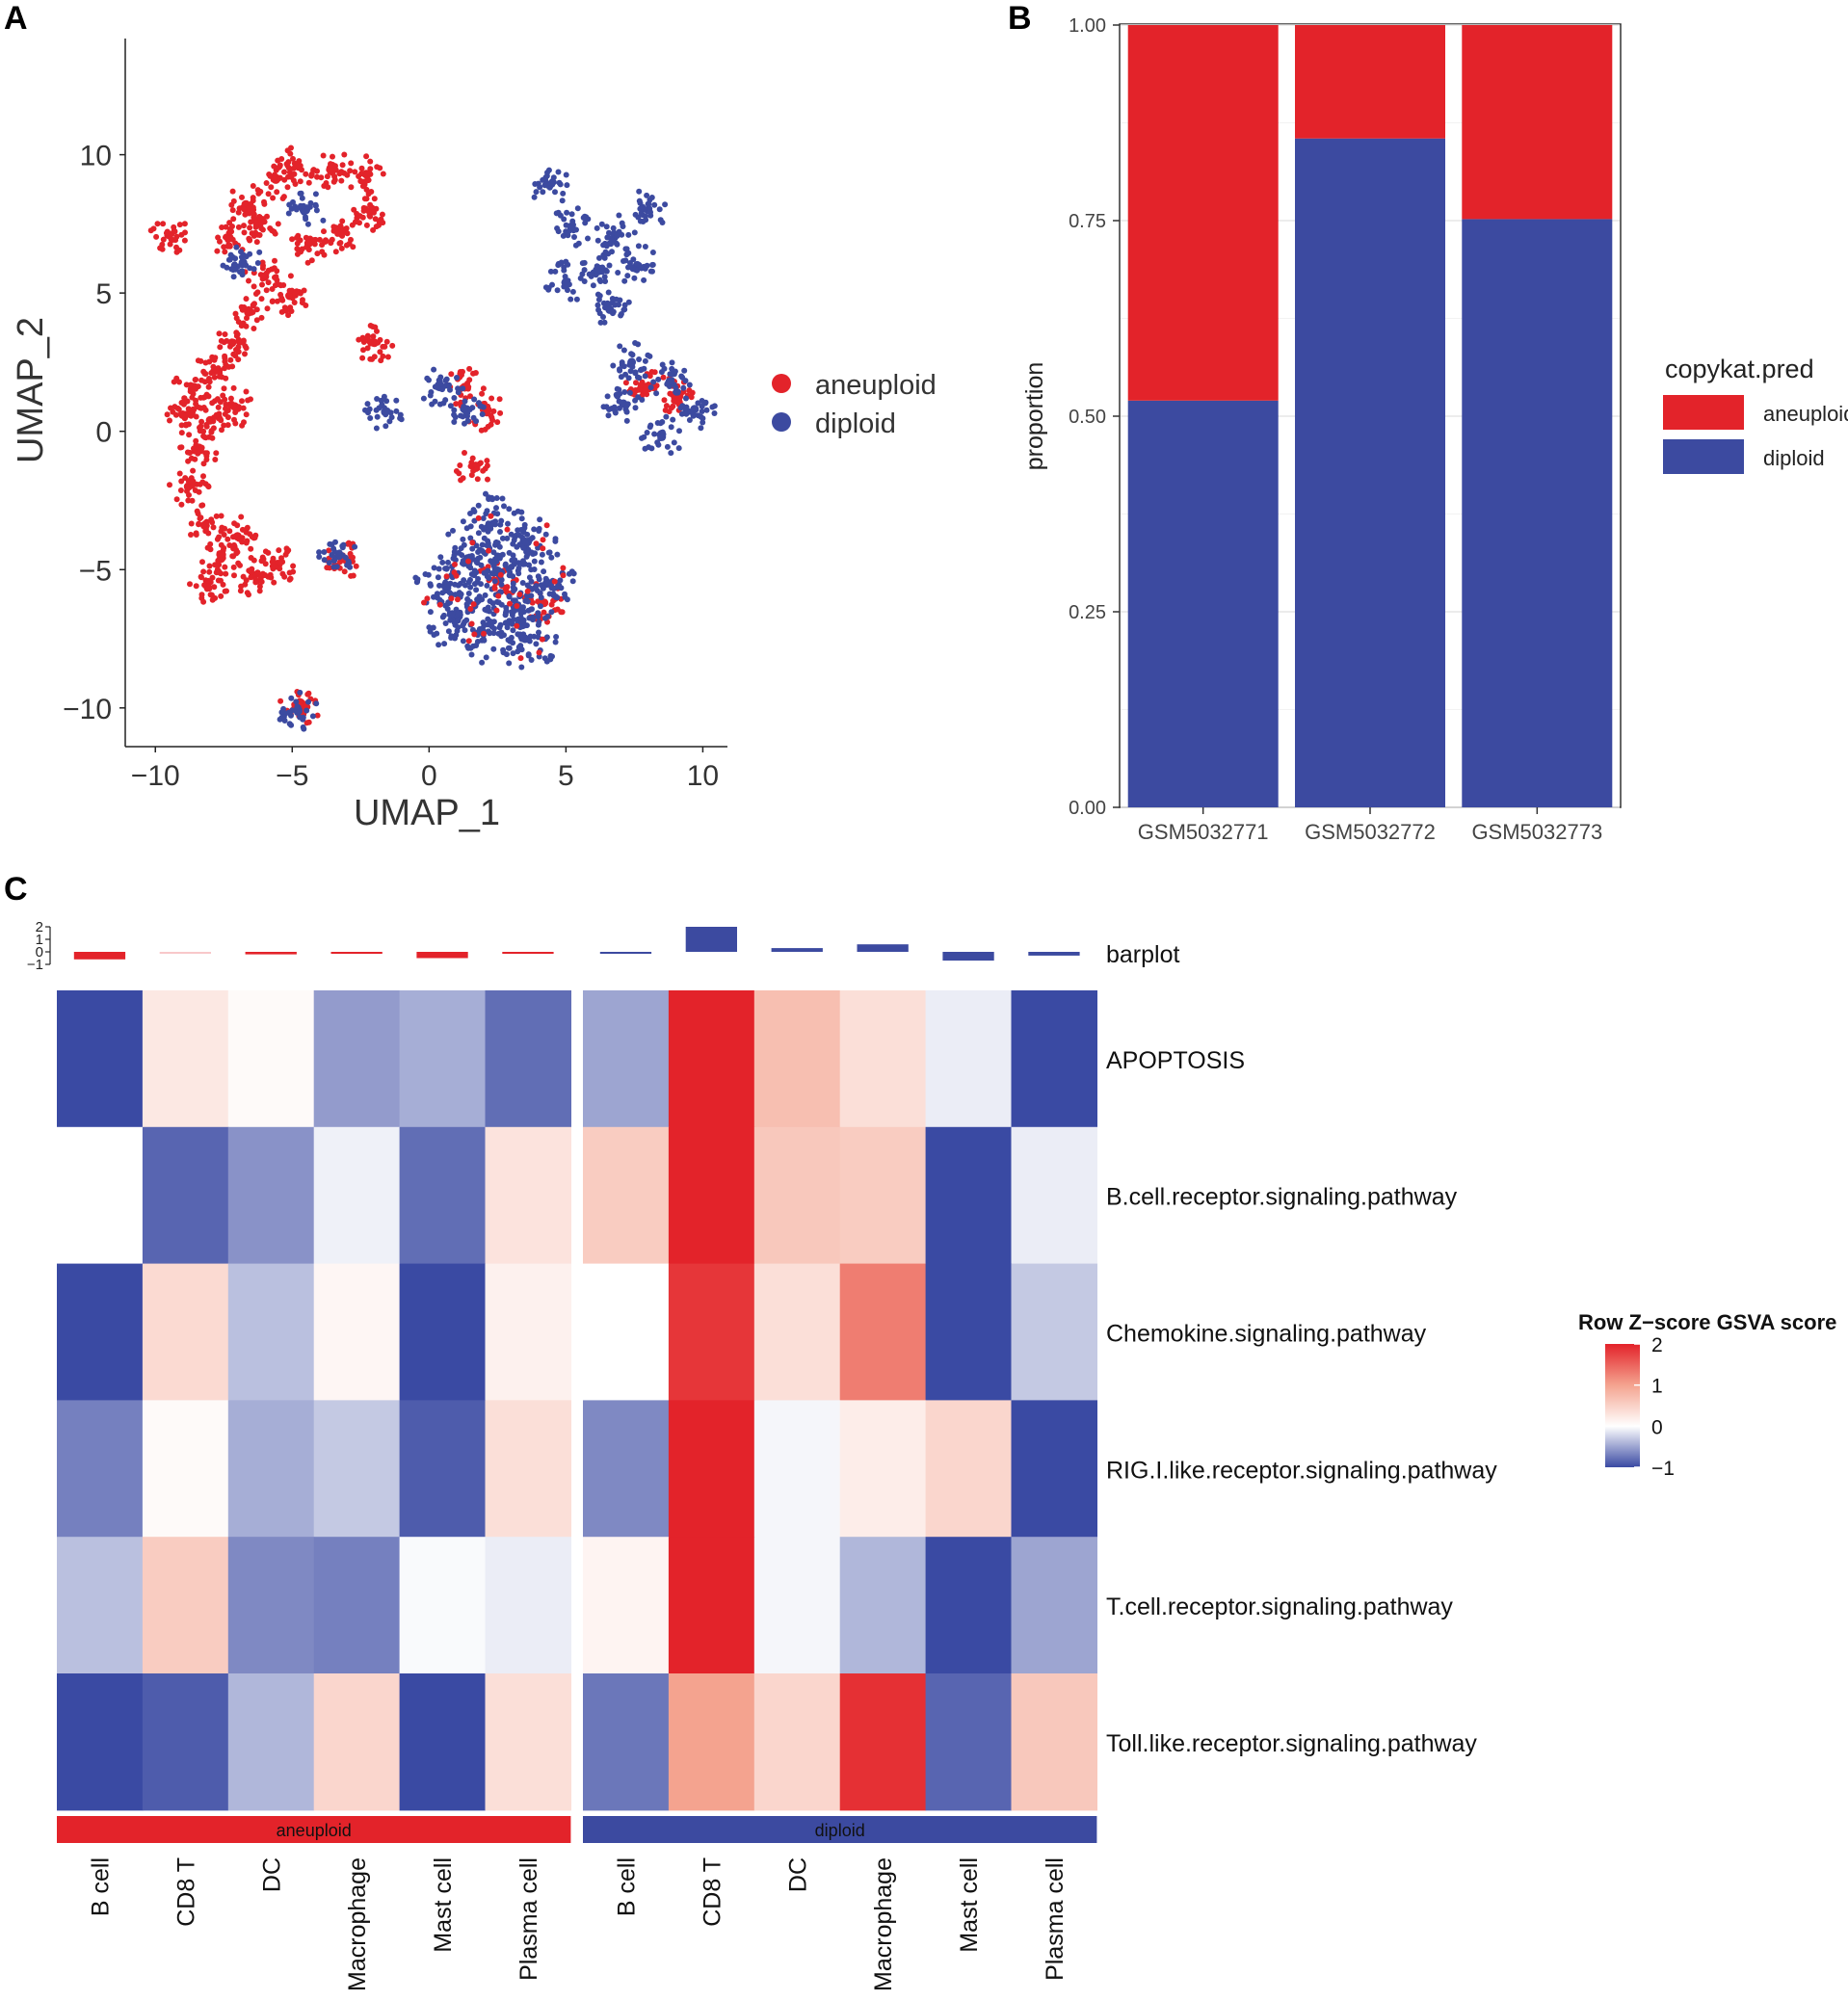 The image size is (1848, 2001). I want to click on umap-y-axis-label: UMAP_2, so click(31, 390).